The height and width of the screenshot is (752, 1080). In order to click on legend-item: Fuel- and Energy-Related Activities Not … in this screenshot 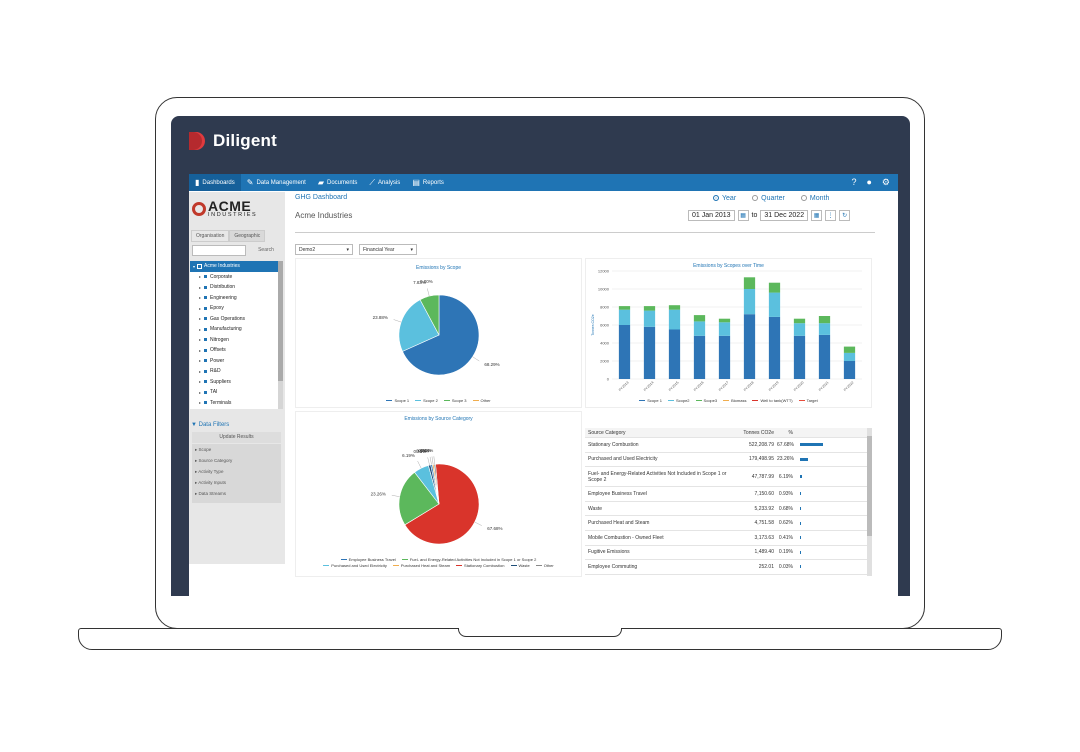, I will do `click(468, 559)`.